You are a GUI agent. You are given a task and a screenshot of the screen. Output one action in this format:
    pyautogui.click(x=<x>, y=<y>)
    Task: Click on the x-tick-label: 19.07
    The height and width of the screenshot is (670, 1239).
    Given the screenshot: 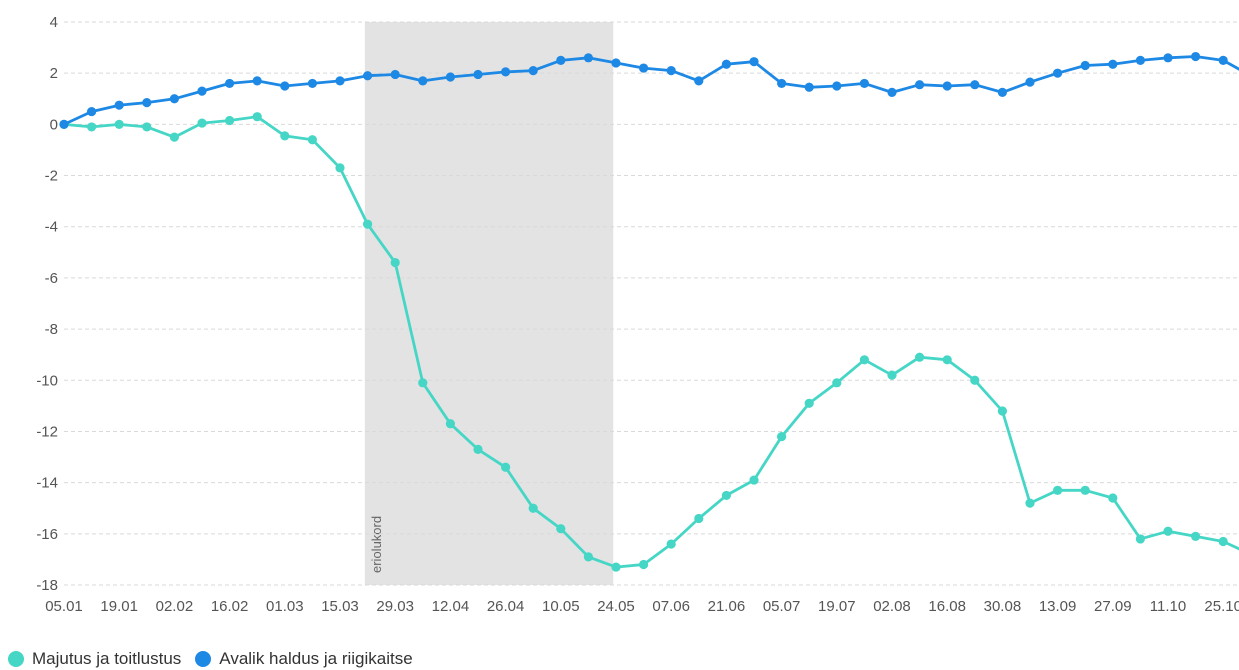 What is the action you would take?
    pyautogui.click(x=837, y=606)
    